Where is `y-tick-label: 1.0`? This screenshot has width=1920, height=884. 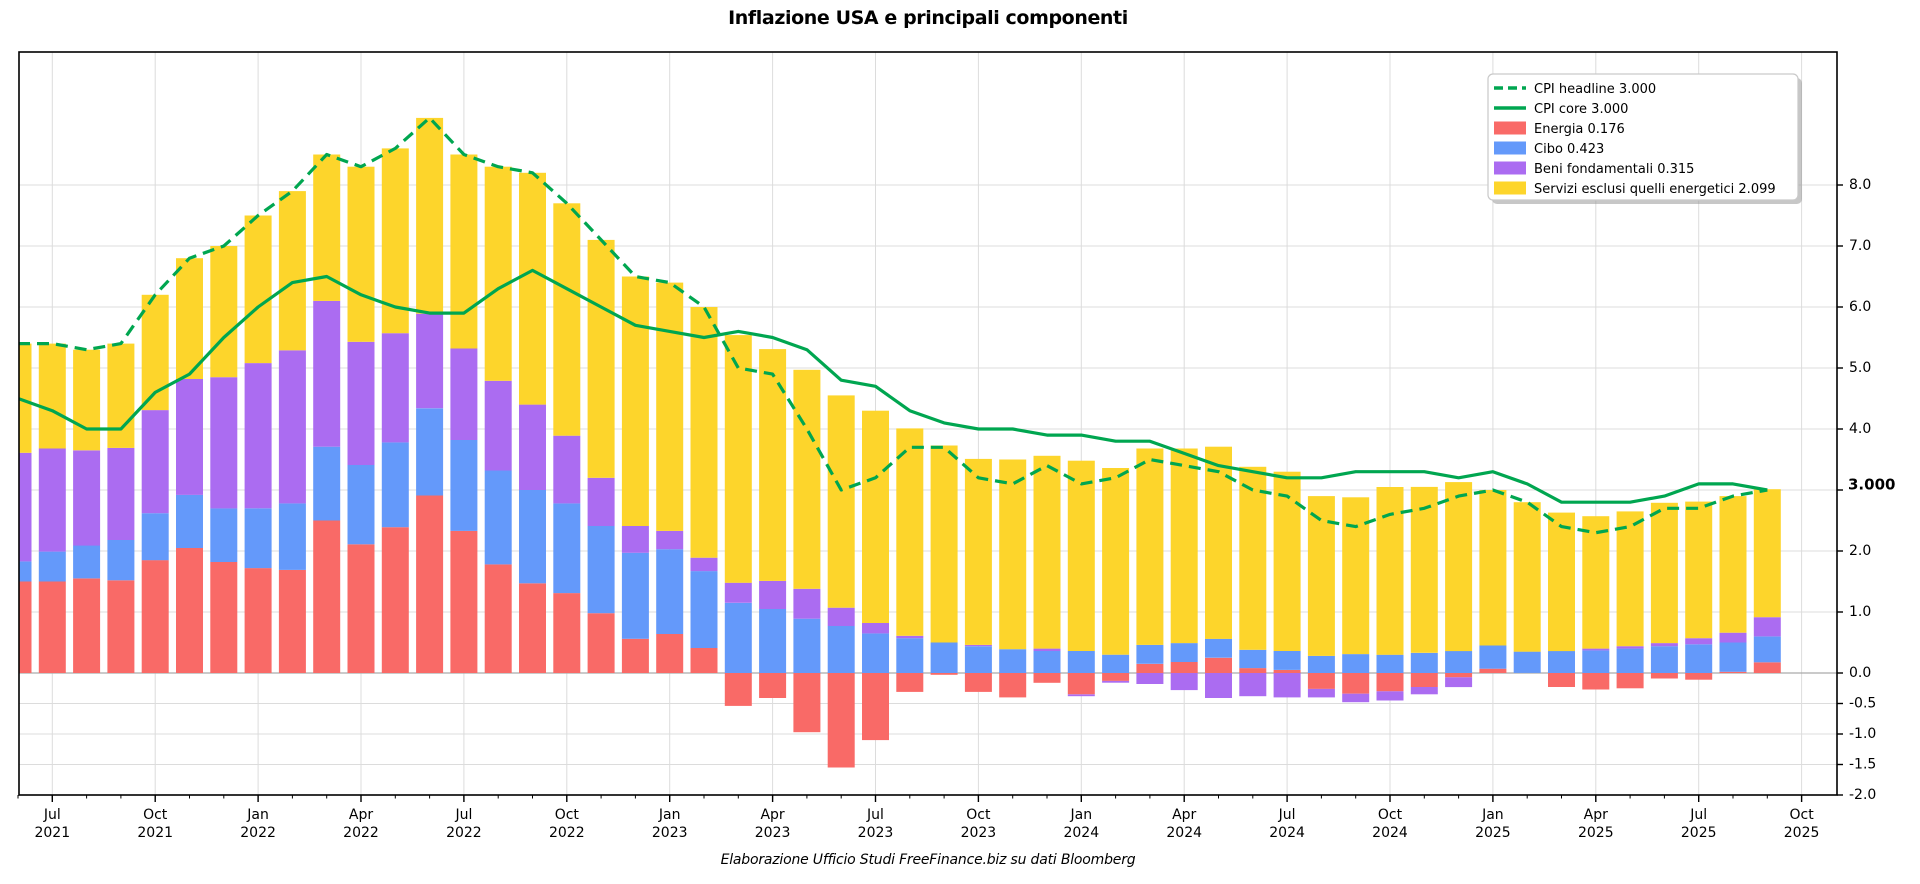 y-tick-label: 1.0 is located at coordinates (1860, 612).